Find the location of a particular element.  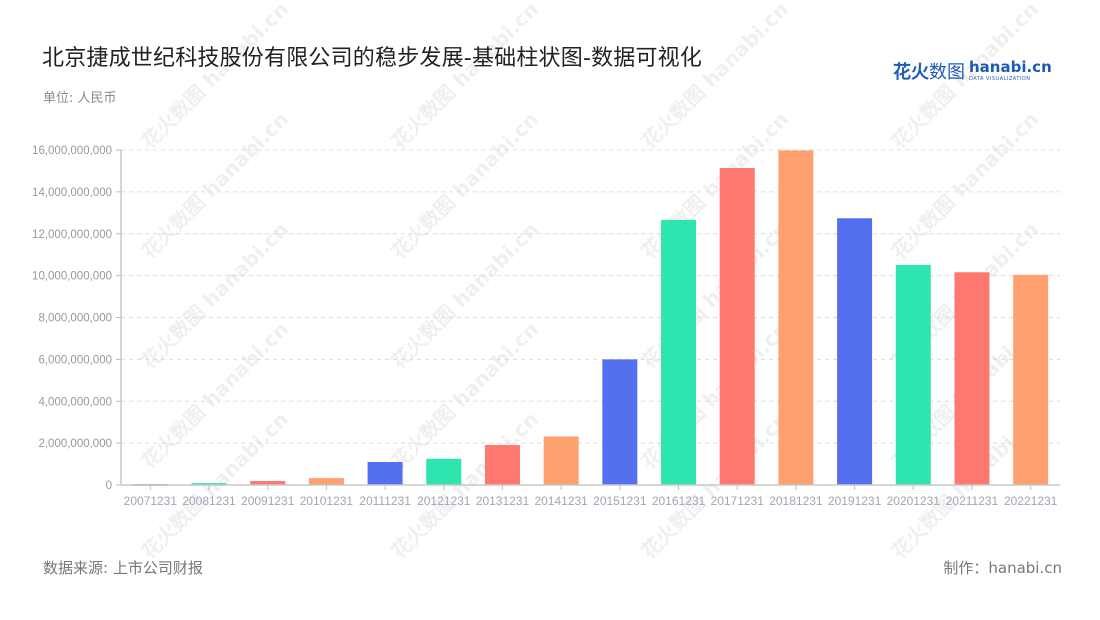

x-tick-label: 20191231 is located at coordinates (855, 501).